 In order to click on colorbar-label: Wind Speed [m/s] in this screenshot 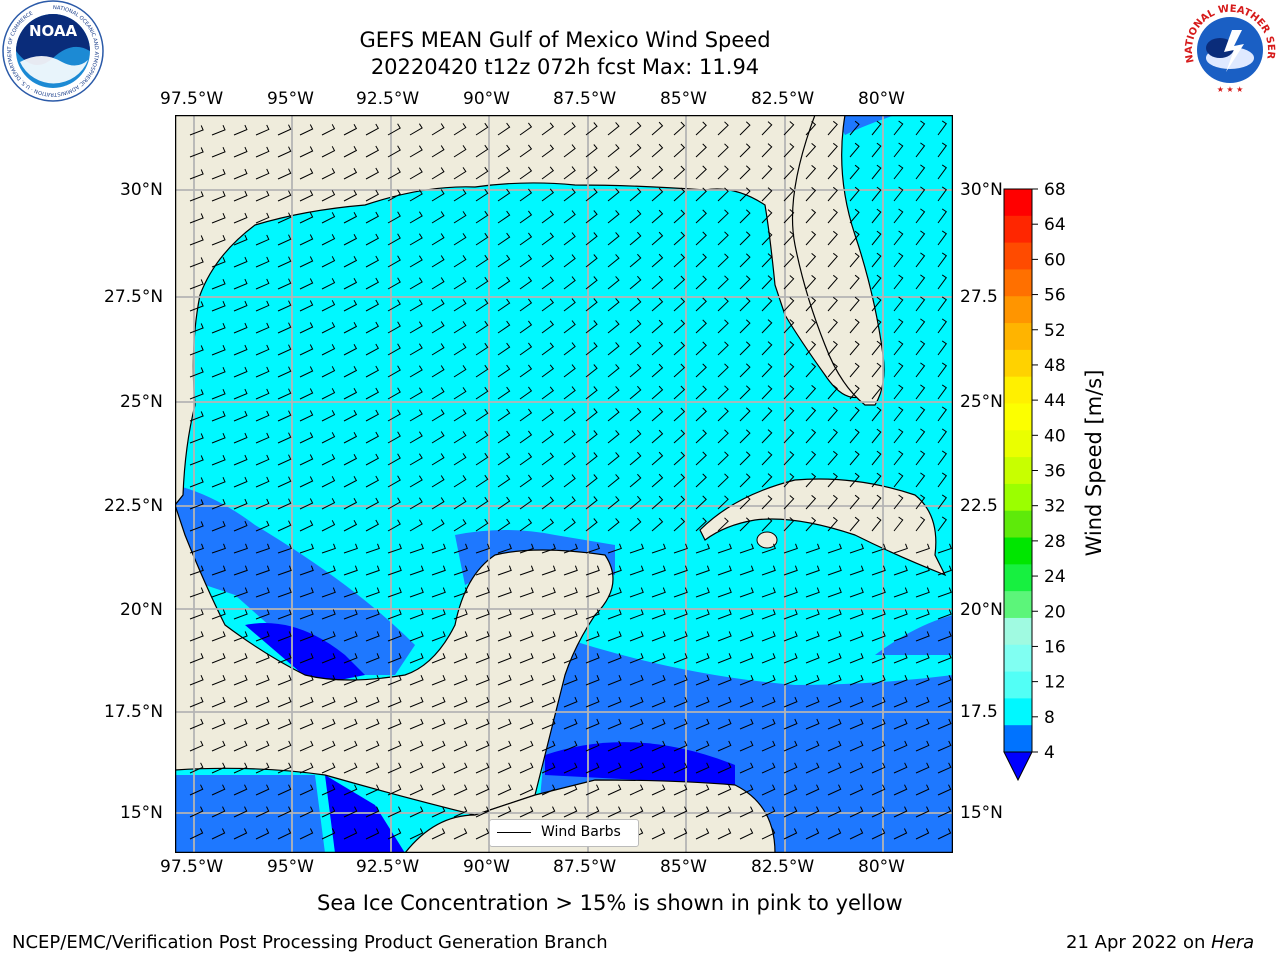, I will do `click(1094, 463)`.